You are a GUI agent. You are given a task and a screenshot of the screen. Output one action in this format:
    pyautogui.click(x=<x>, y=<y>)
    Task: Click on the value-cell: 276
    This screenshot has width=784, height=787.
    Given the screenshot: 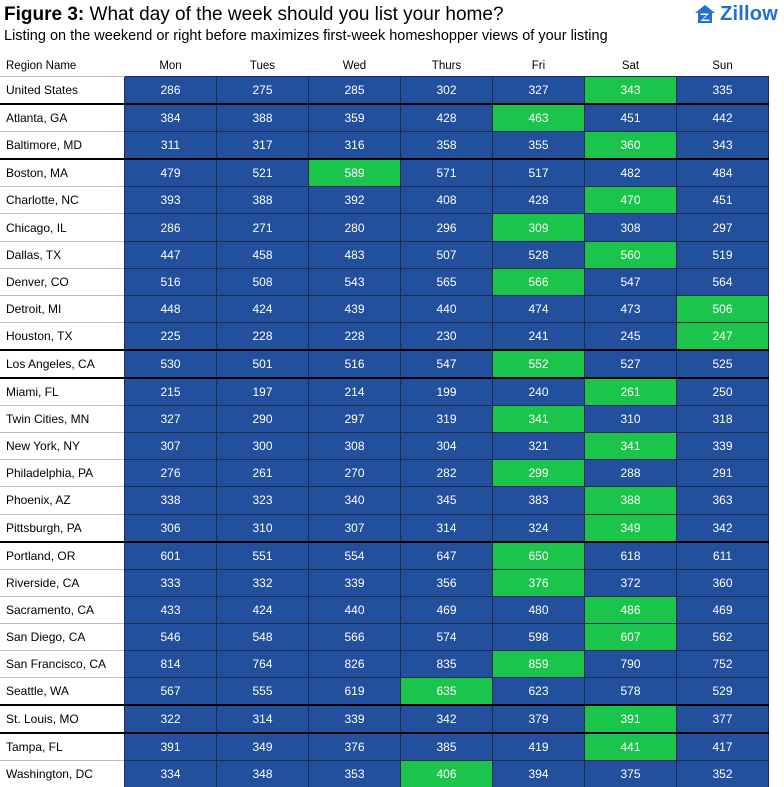 What is the action you would take?
    pyautogui.click(x=171, y=473)
    